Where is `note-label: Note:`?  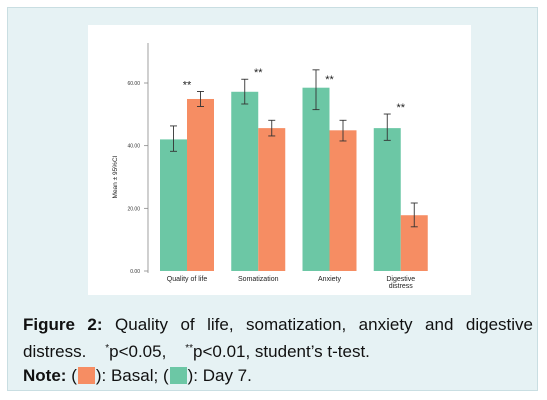 note-label: Note: is located at coordinates (45, 375).